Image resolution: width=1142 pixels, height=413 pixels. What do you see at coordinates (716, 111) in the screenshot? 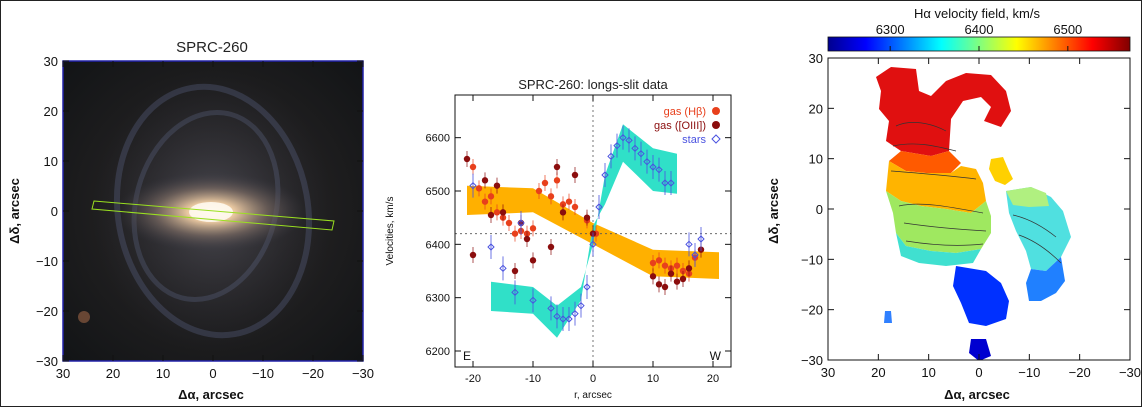
I see `legend-marker-hbeta` at bounding box center [716, 111].